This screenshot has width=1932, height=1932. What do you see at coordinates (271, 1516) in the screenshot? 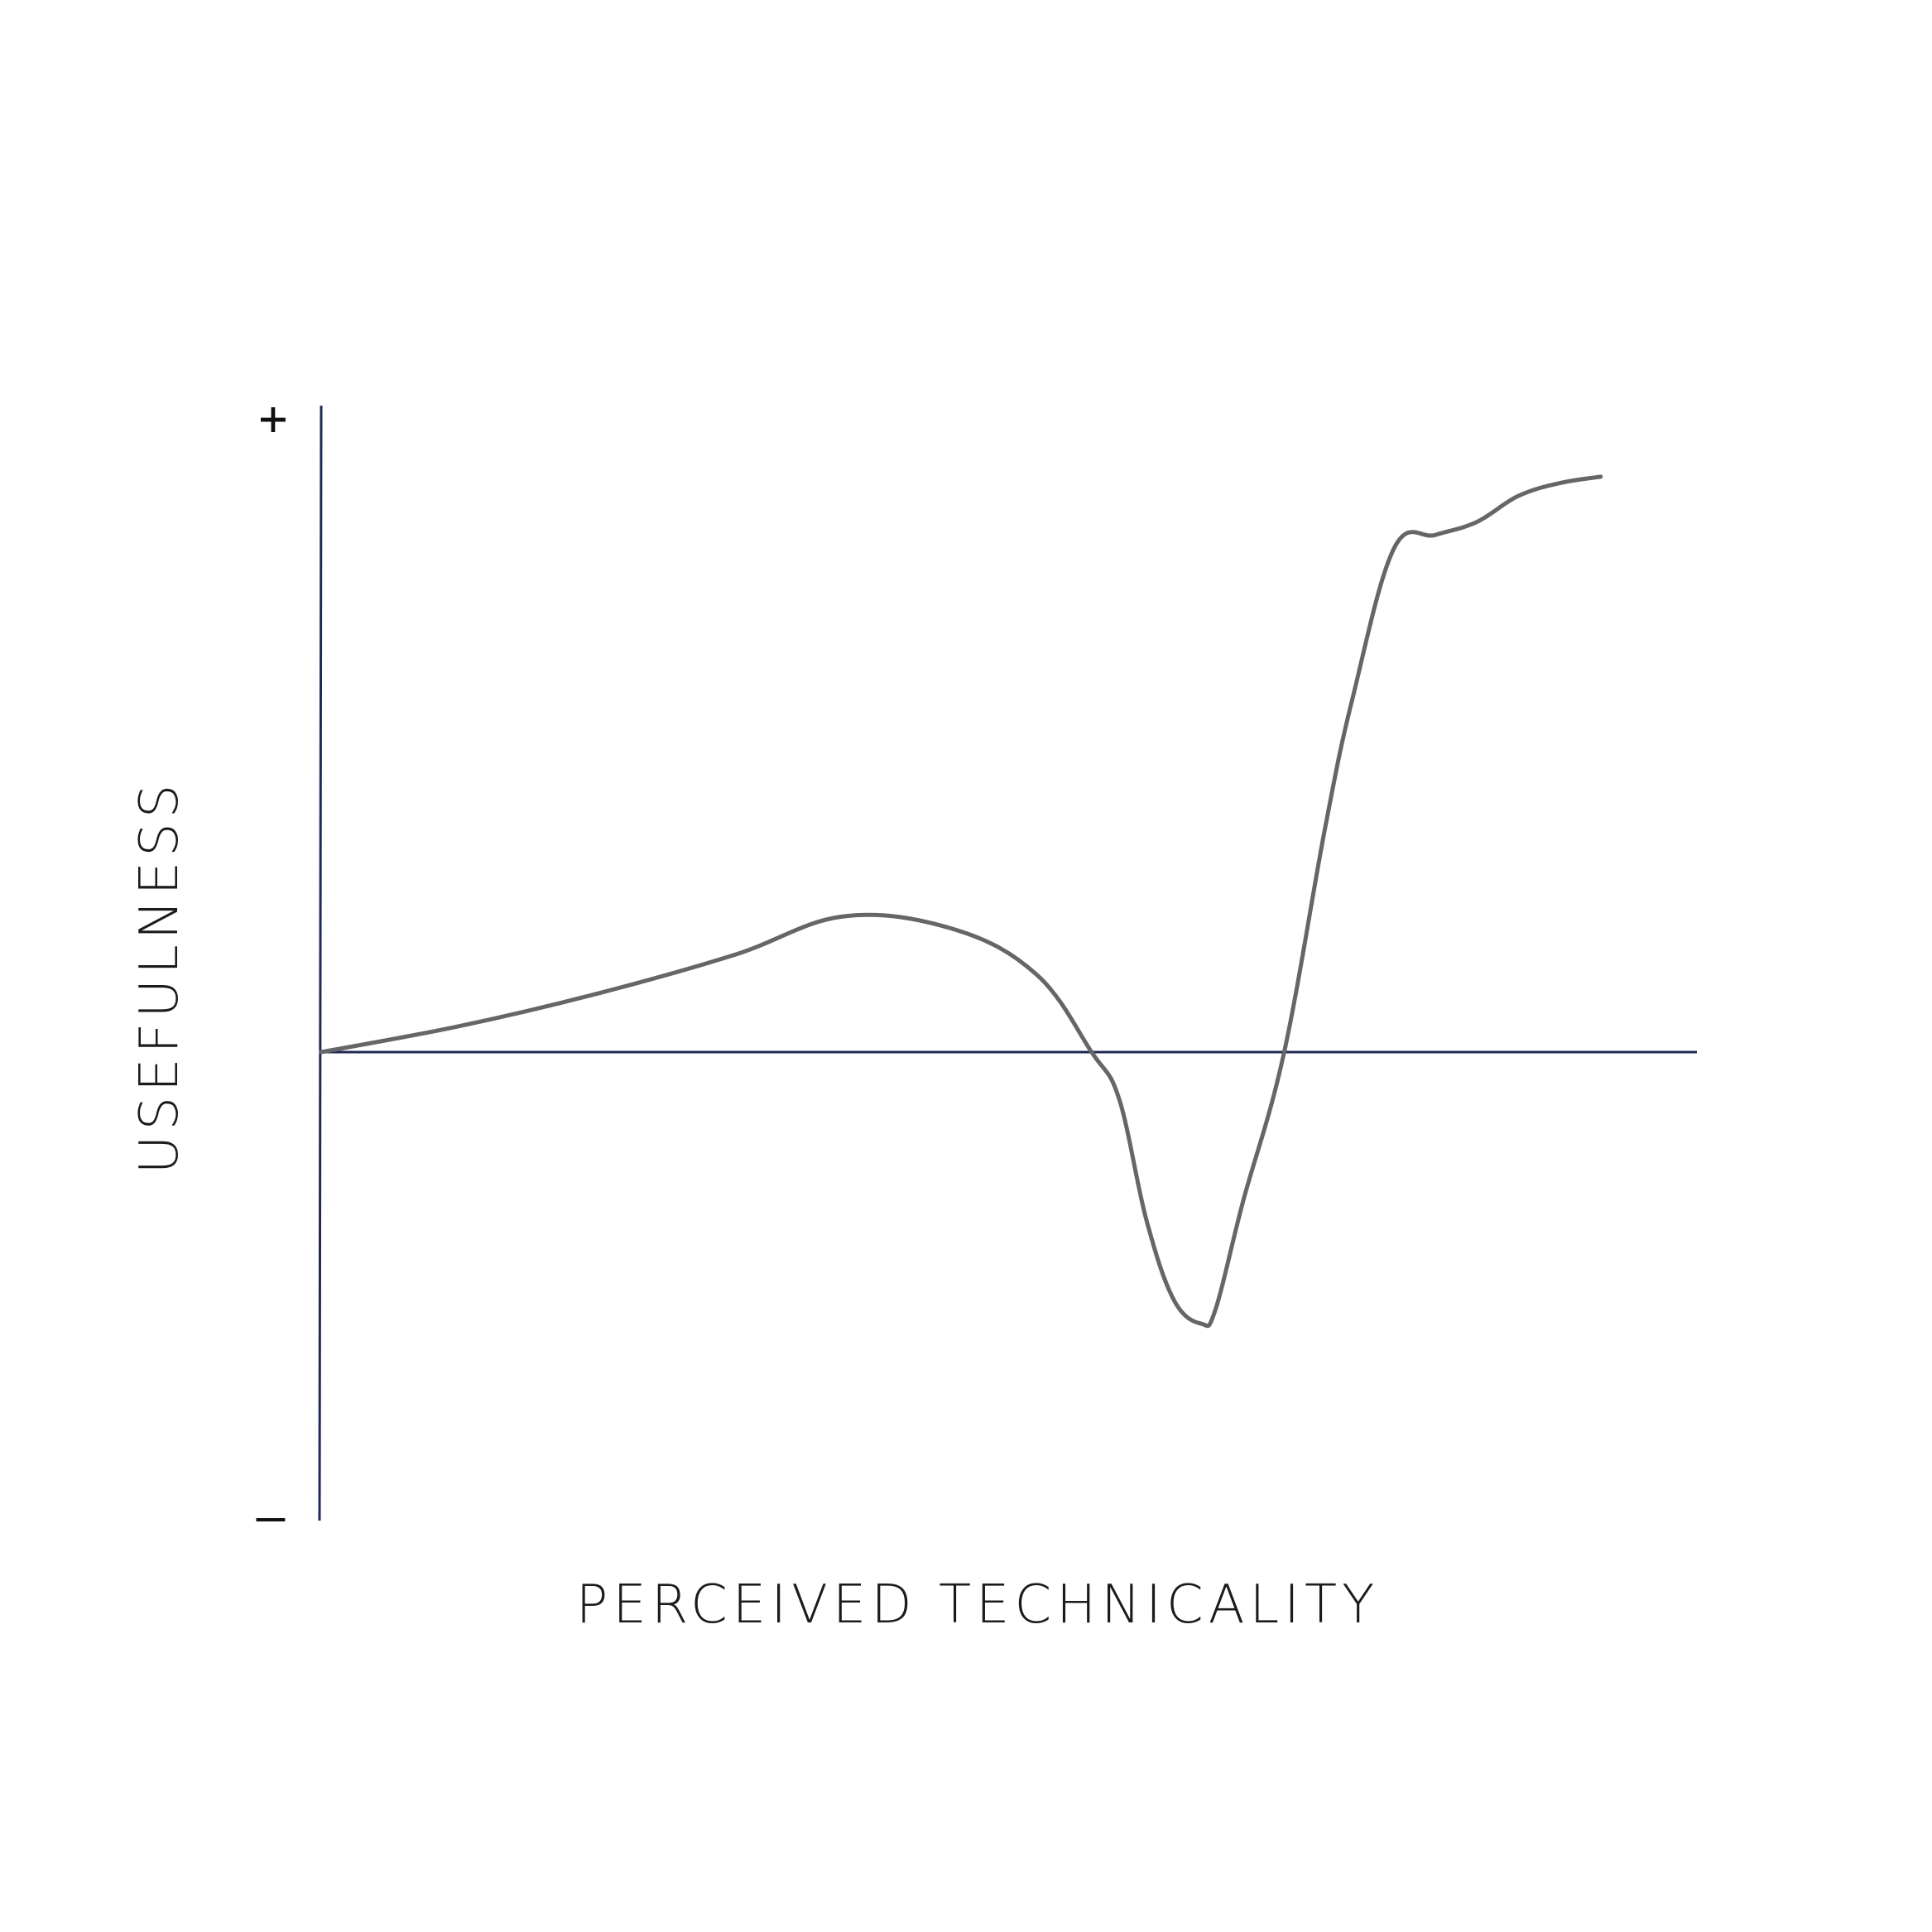
I see `y-axis-bottom-marker: –` at bounding box center [271, 1516].